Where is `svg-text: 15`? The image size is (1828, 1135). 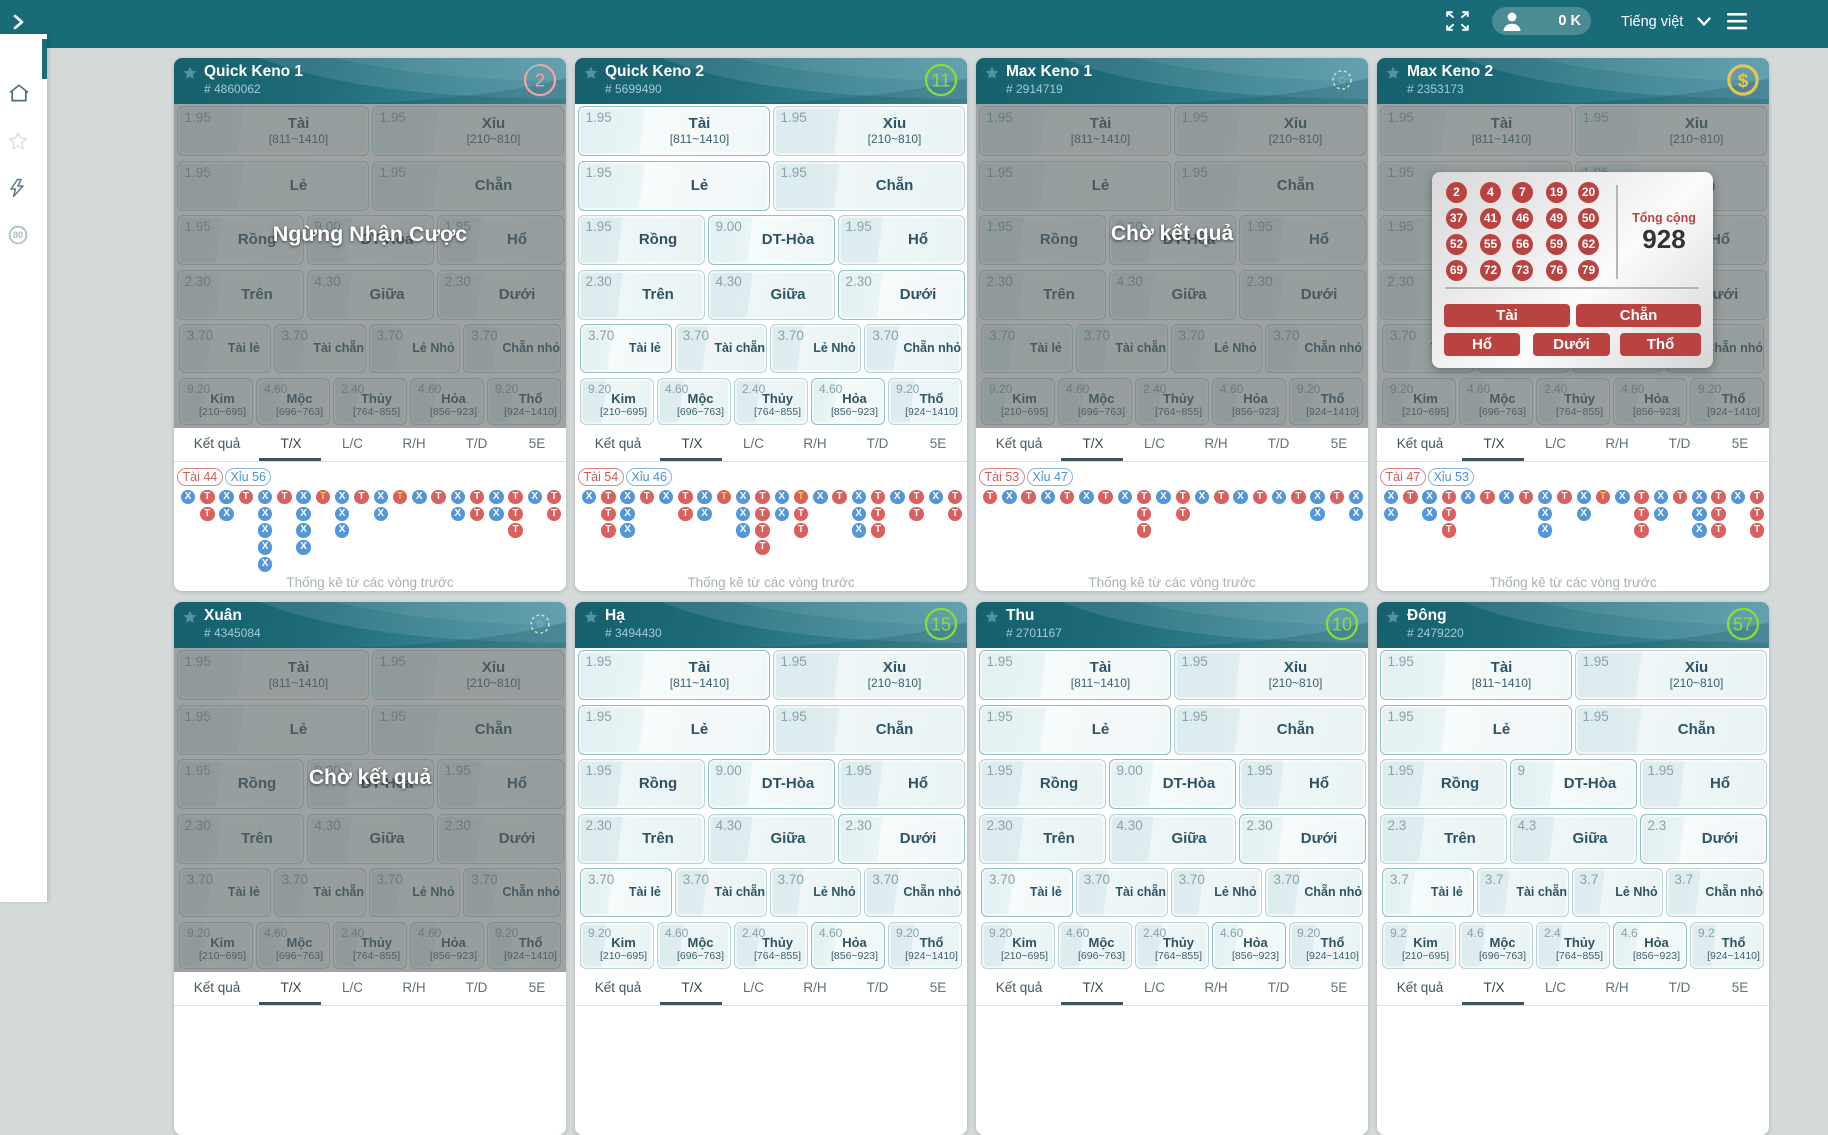
svg-text: 15 is located at coordinates (941, 625).